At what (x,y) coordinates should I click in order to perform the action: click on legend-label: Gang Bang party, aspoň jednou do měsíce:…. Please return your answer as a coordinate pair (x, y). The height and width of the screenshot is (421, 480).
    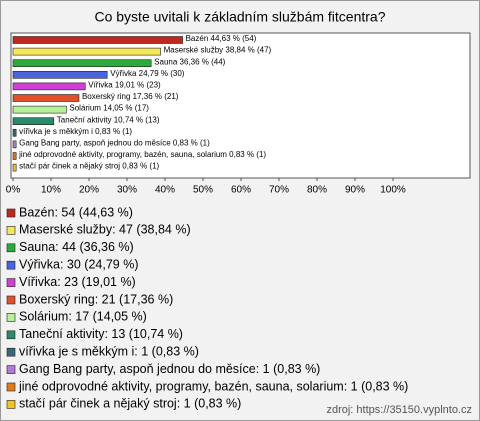
    Looking at the image, I should click on (169, 369).